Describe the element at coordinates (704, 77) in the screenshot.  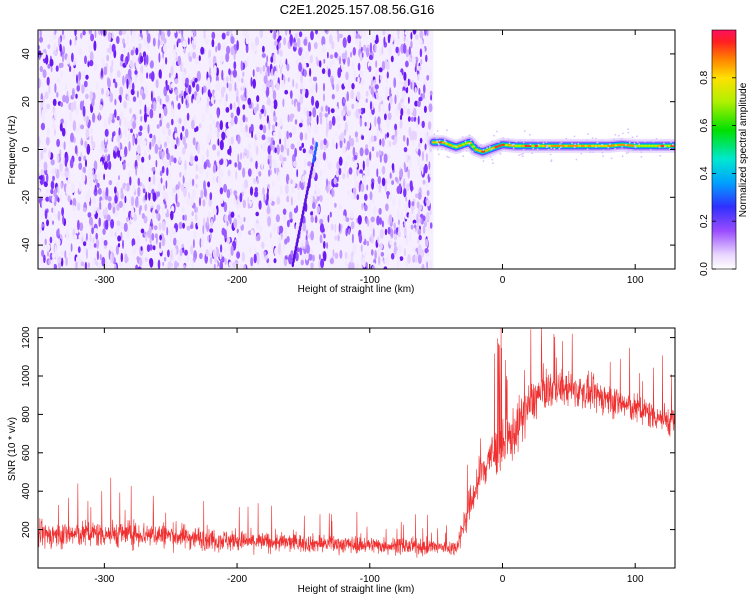
I see `colorbar-tick-label: 0.8` at that location.